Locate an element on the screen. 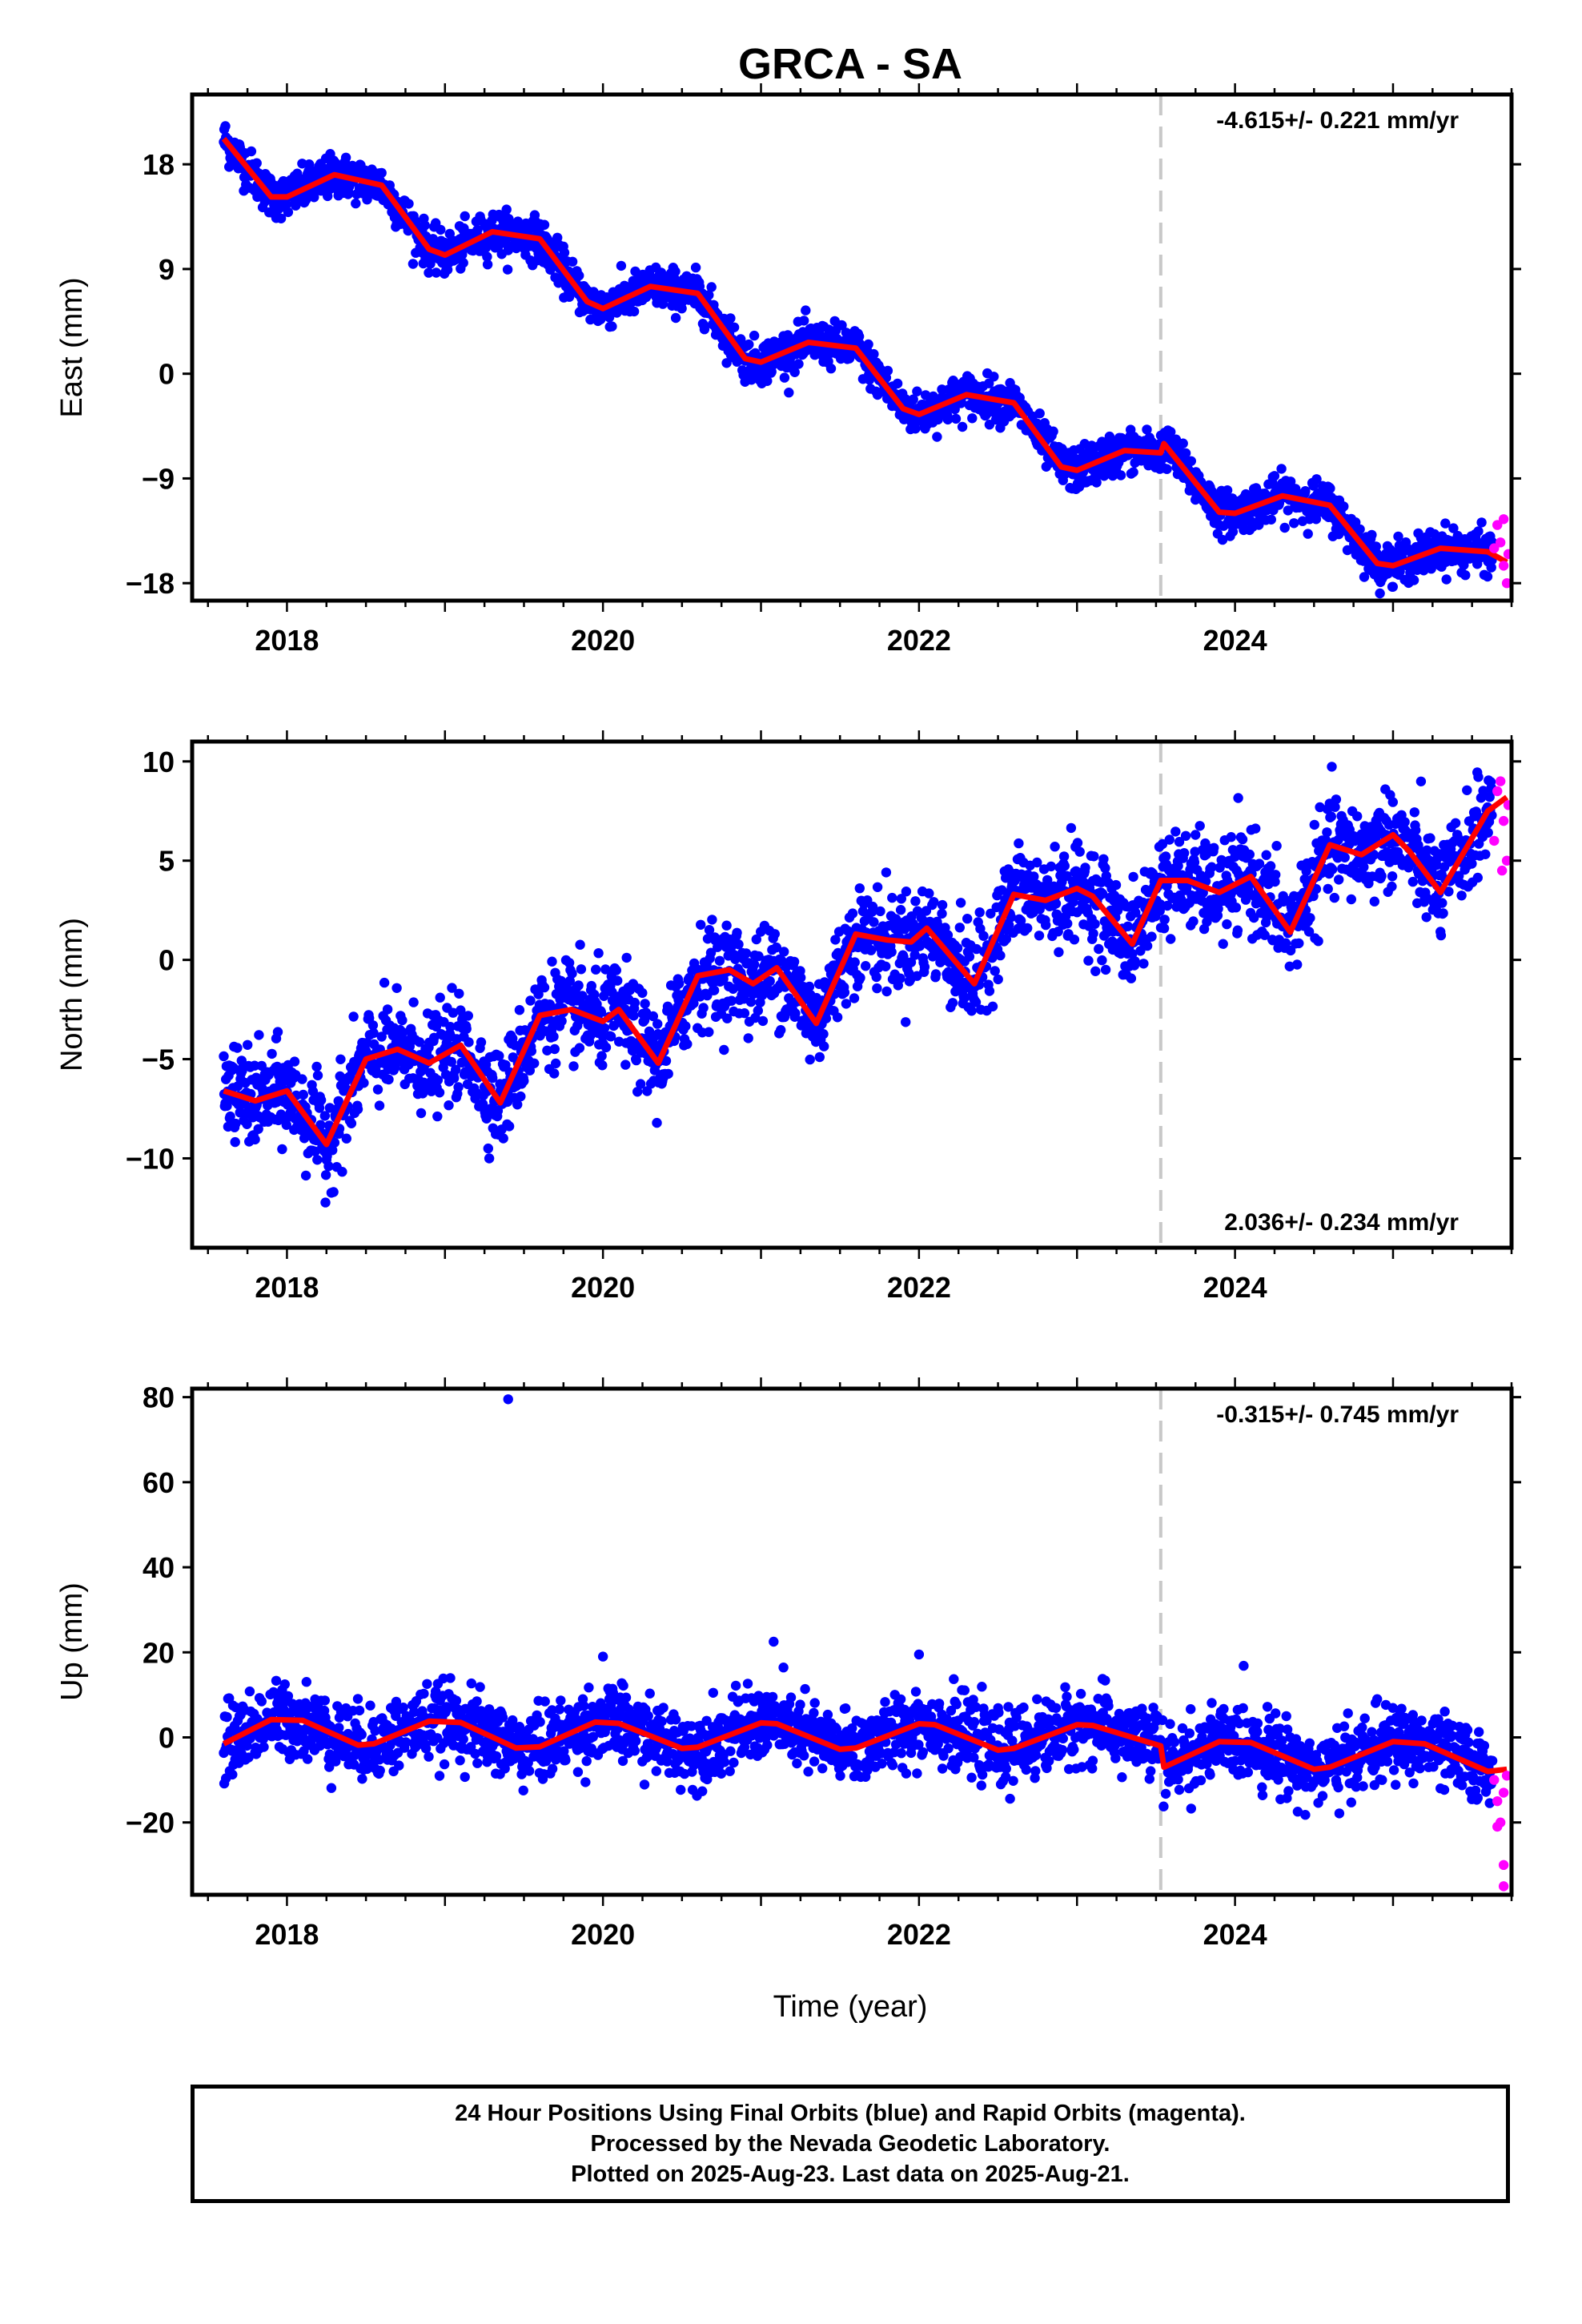 This screenshot has height=2324, width=1582. y-tick-label: 60 is located at coordinates (159, 1483).